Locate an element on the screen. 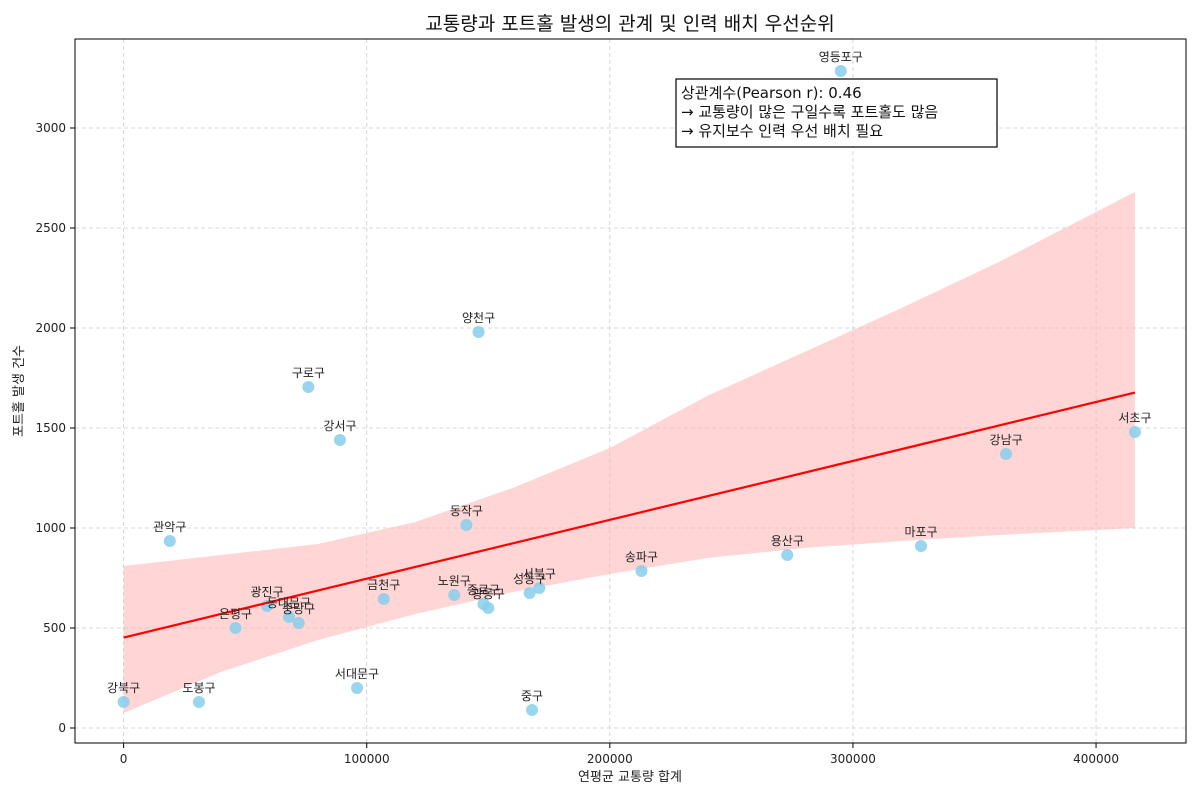  point-label: 도봉구 is located at coordinates (198, 688).